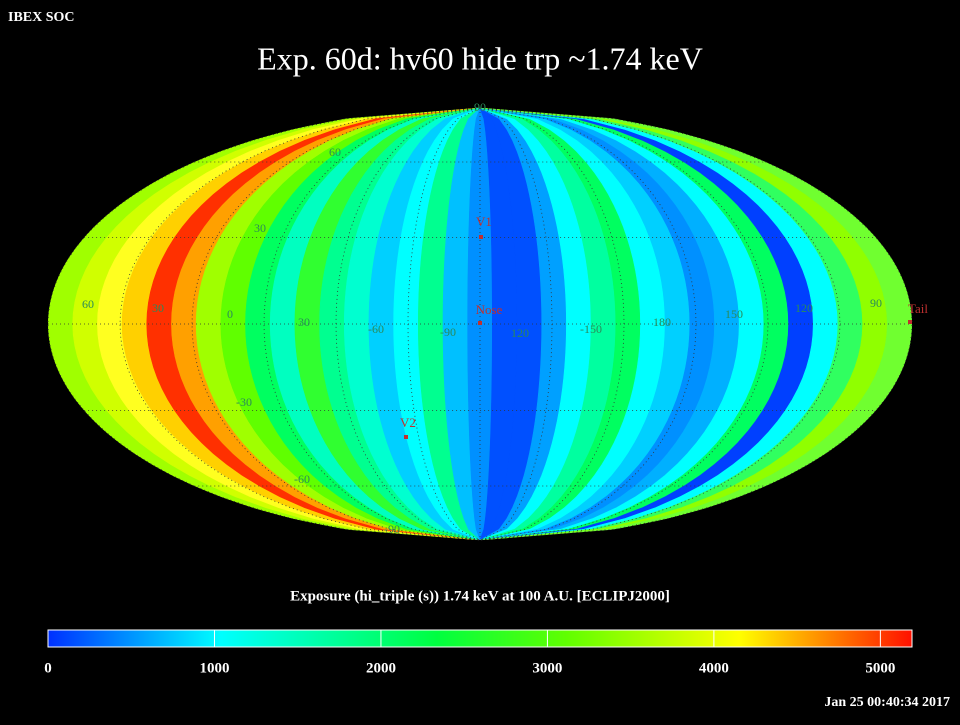  Describe the element at coordinates (260, 228) in the screenshot. I see `lat-label: 30` at that location.